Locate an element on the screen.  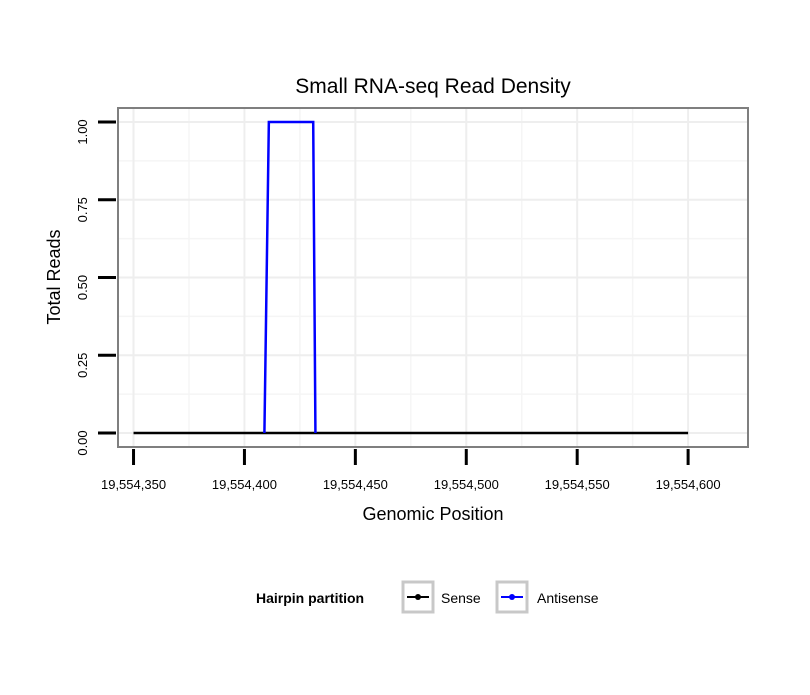
x-tick-label: 19,554,550 is located at coordinates (577, 484).